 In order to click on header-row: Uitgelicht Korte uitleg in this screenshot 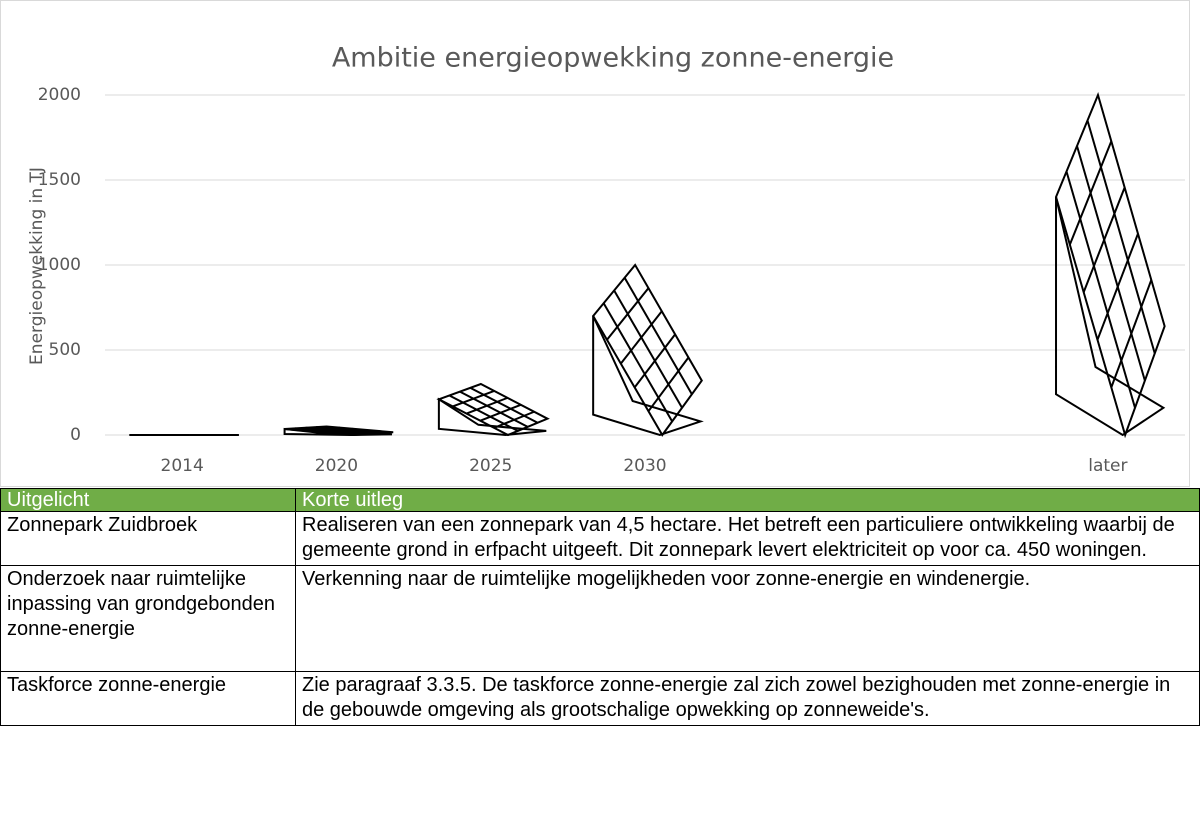, I will do `click(600, 500)`.